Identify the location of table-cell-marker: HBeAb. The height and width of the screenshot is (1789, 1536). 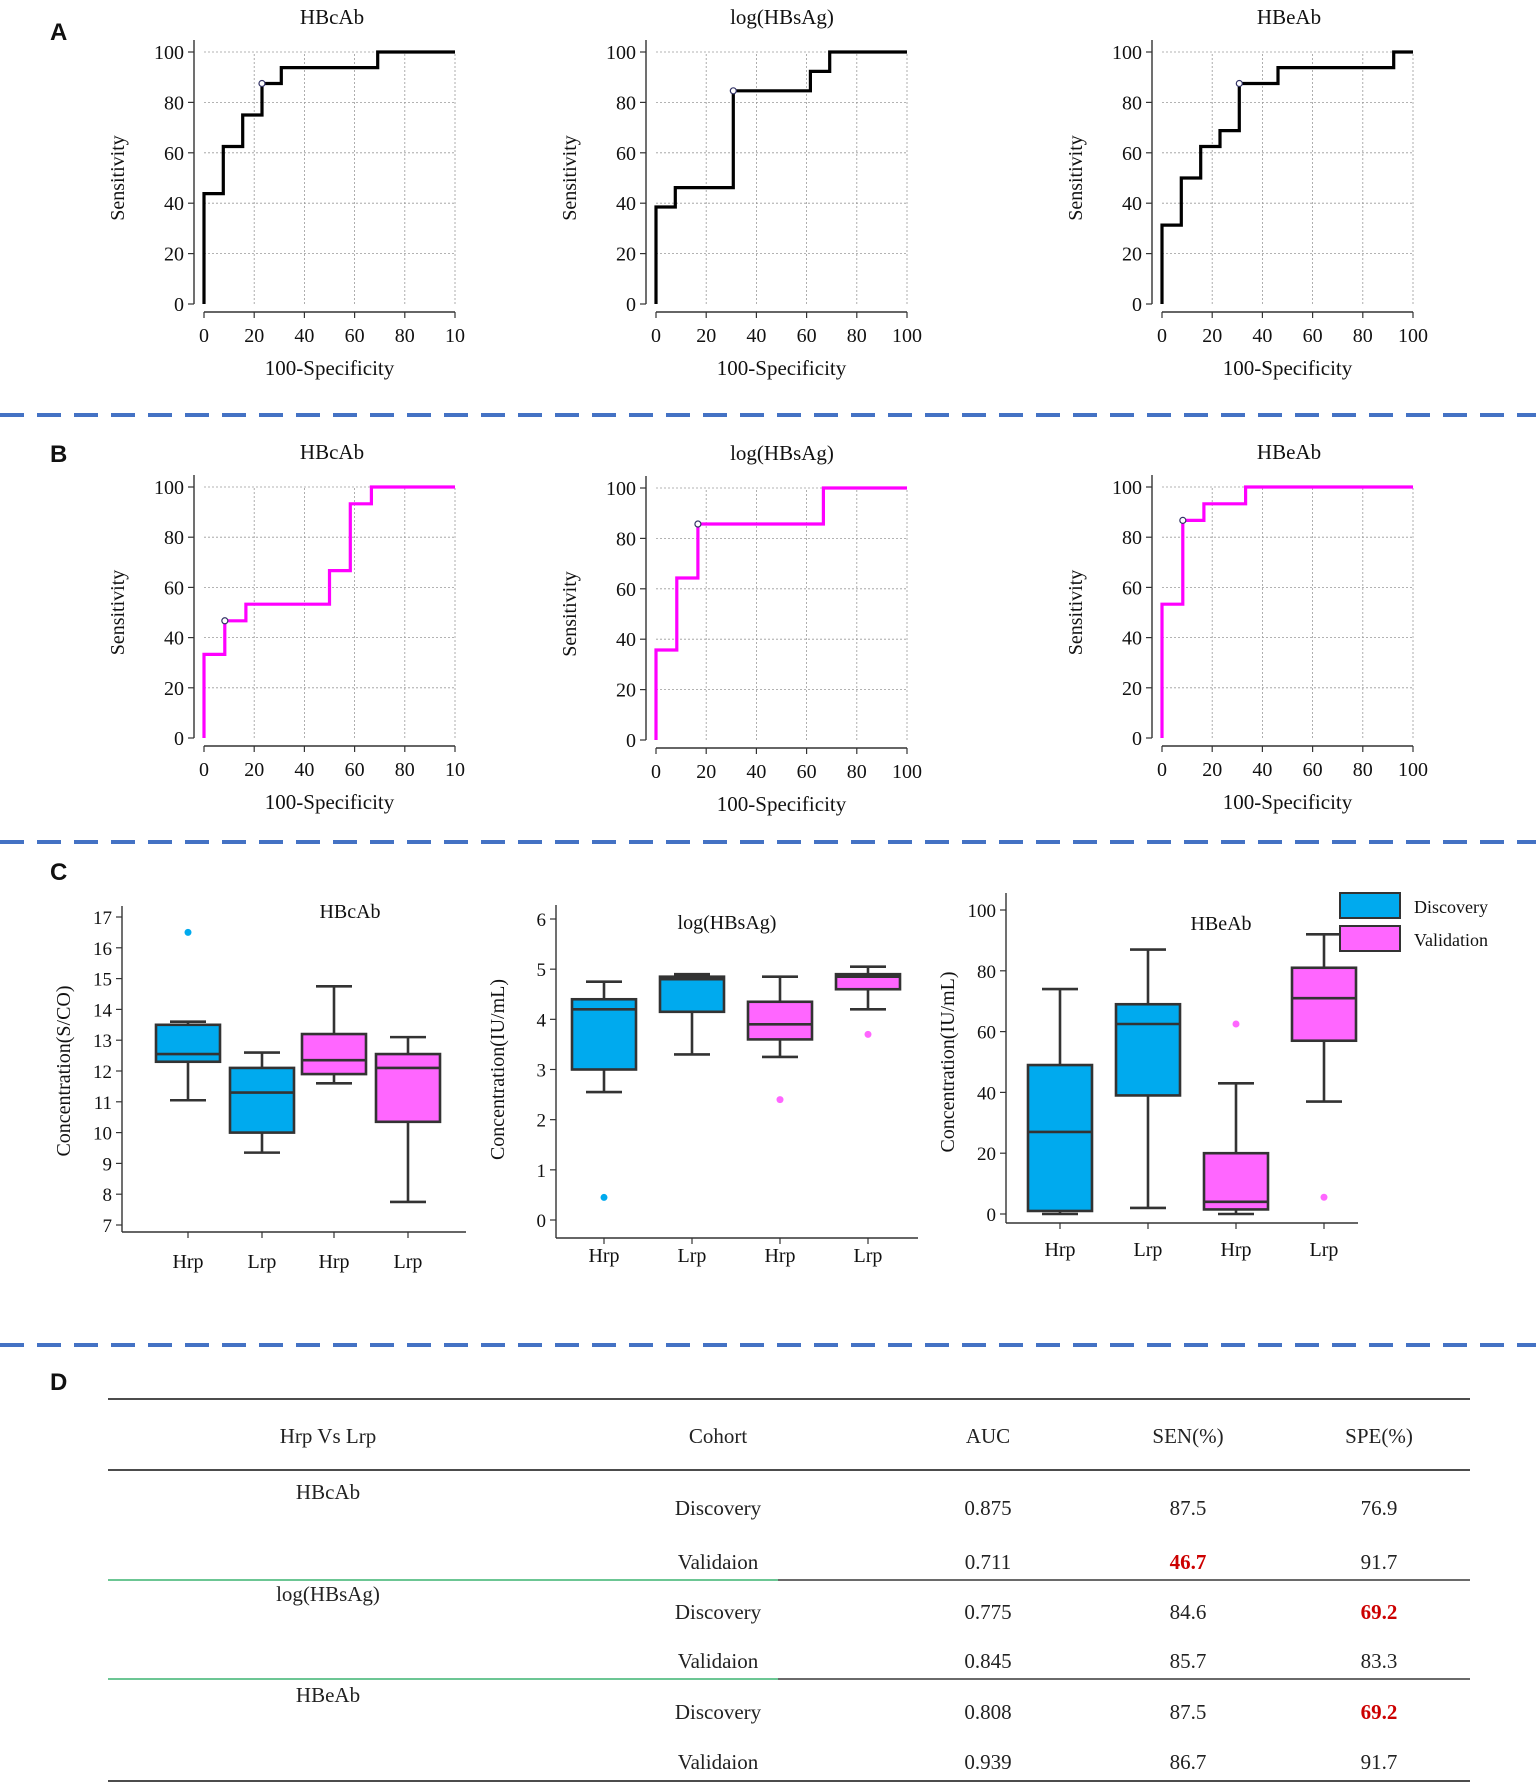
(328, 1695).